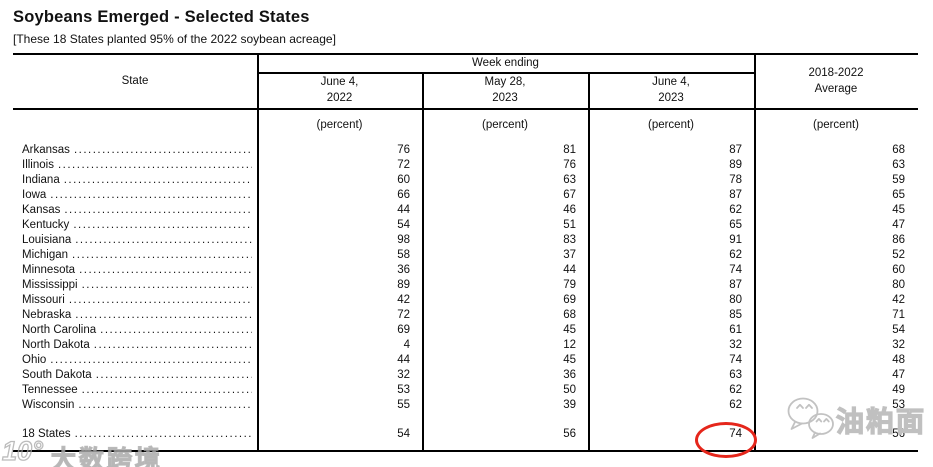 Image resolution: width=933 pixels, height=467 pixels. Describe the element at coordinates (34, 360) in the screenshot. I see `state-name: Ohio` at that location.